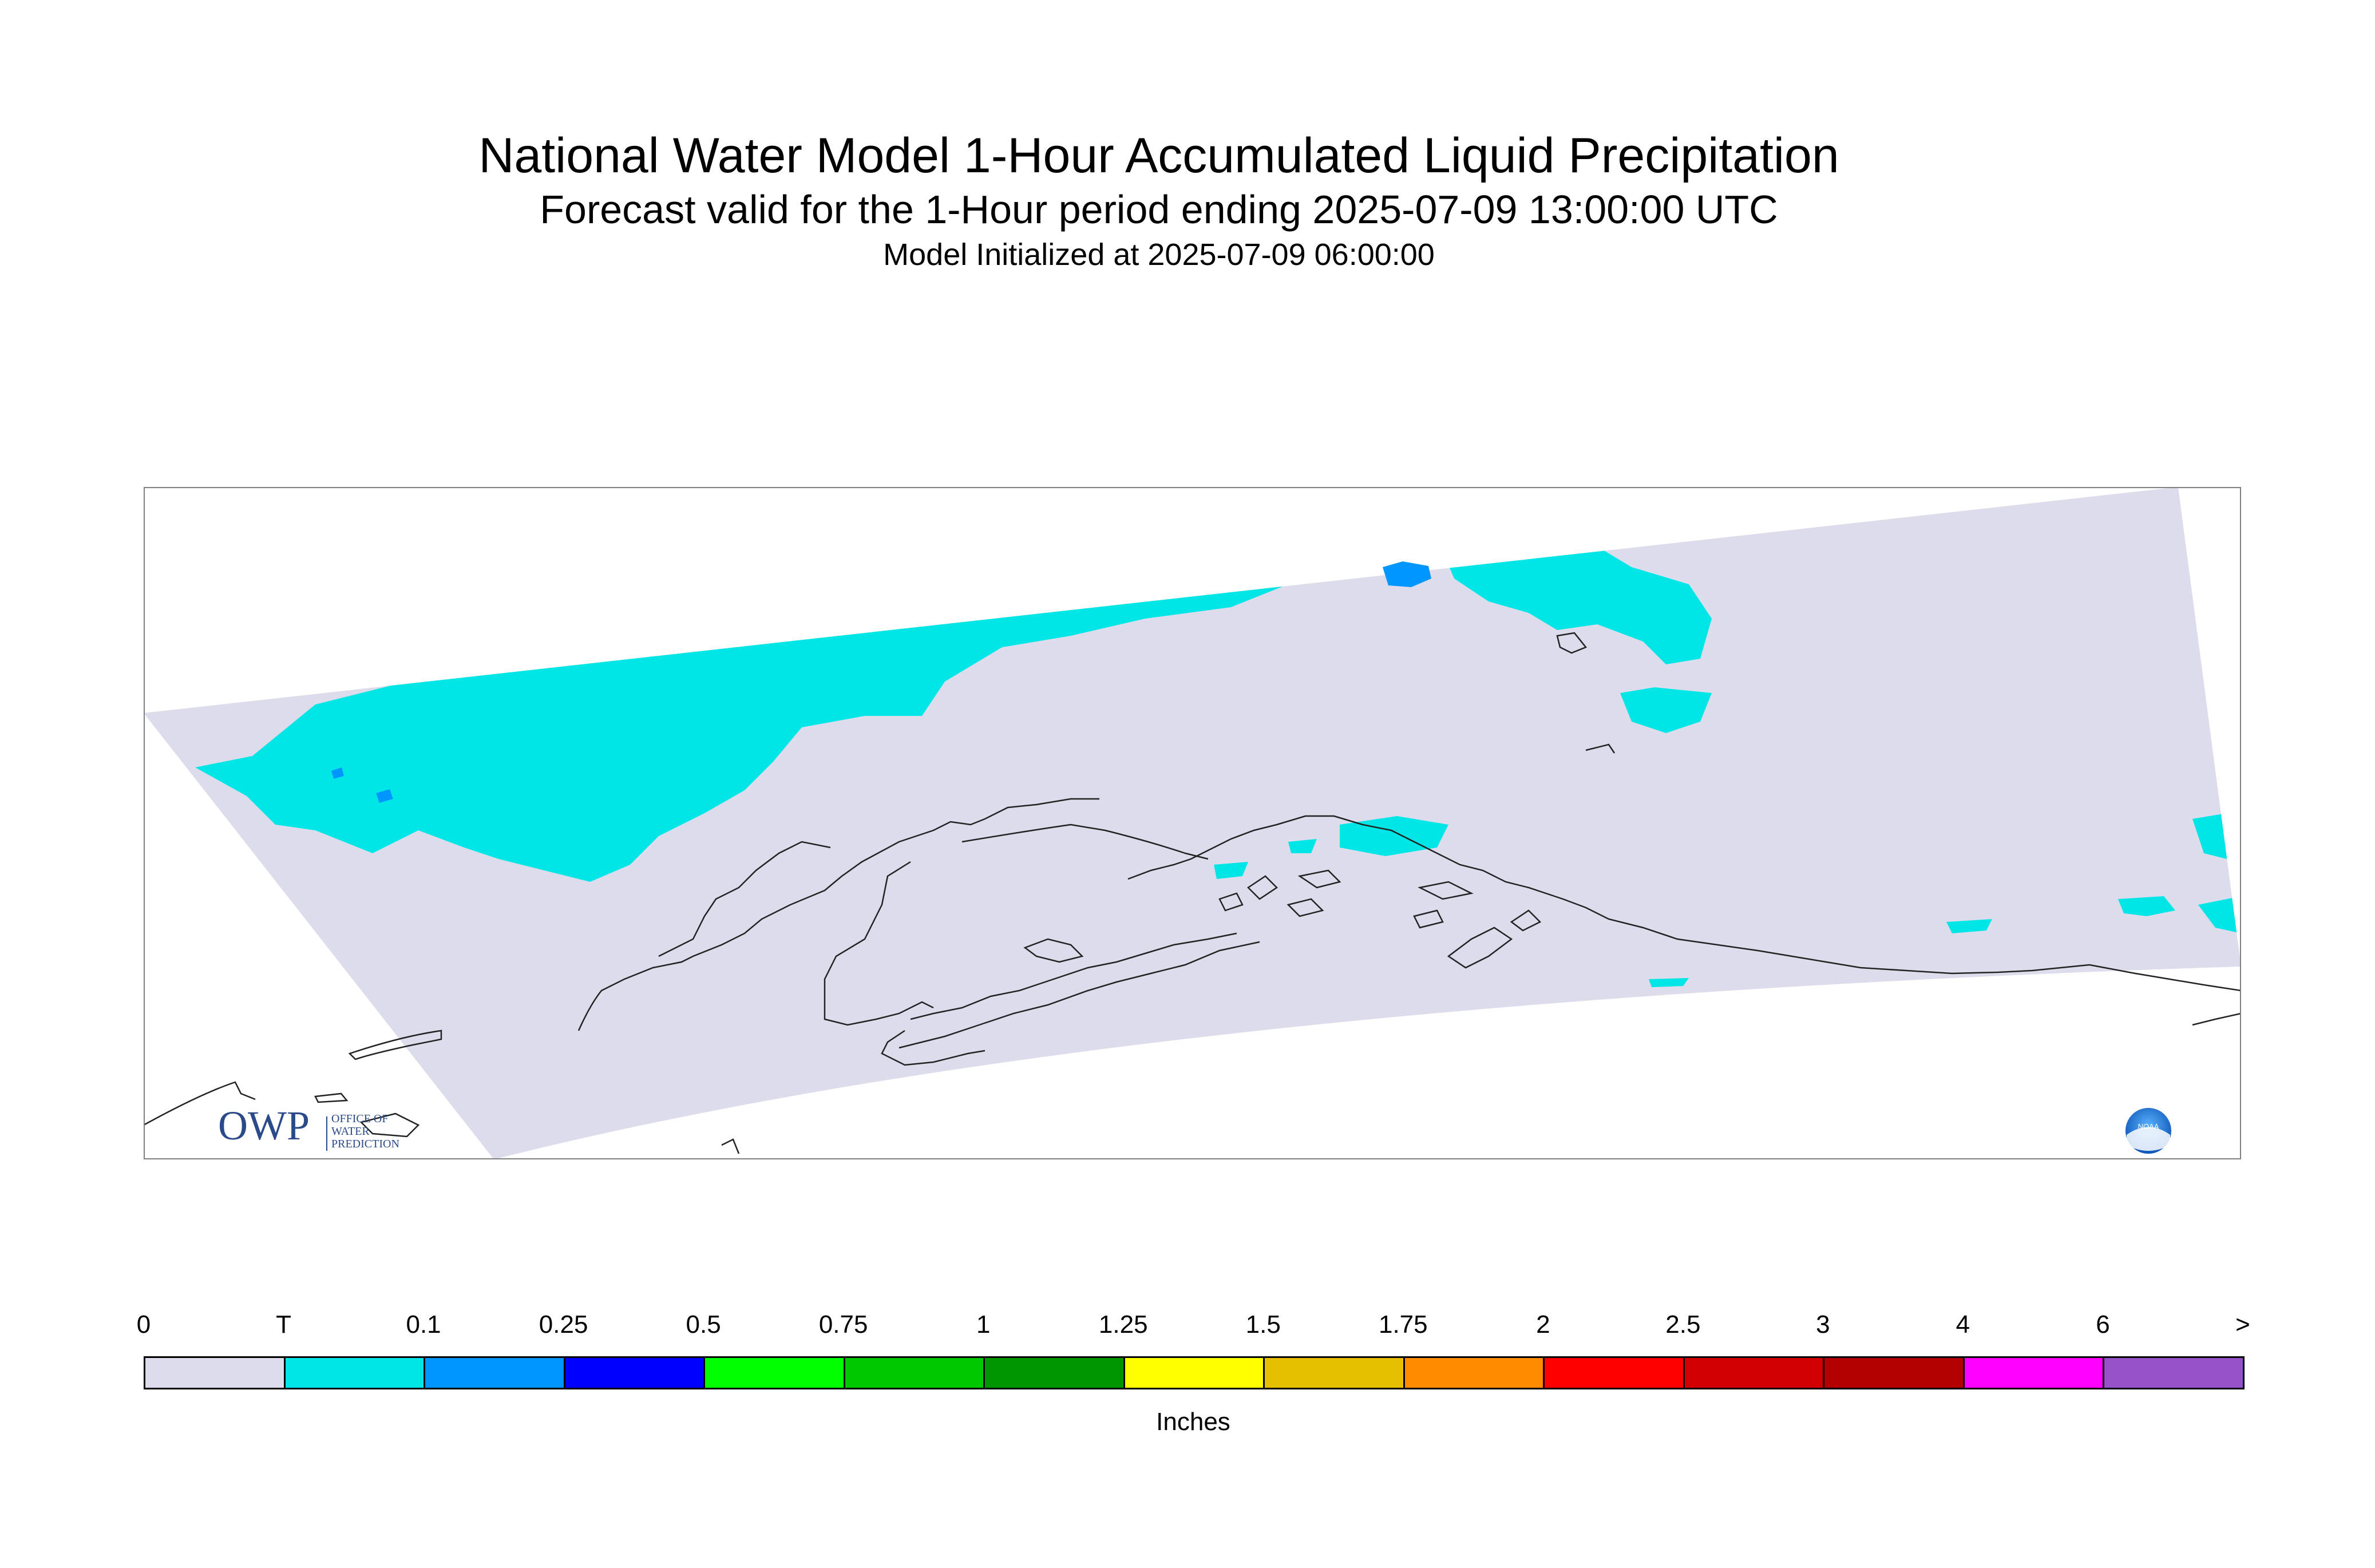  Describe the element at coordinates (2103, 1324) in the screenshot. I see `legend-label: 6` at that location.